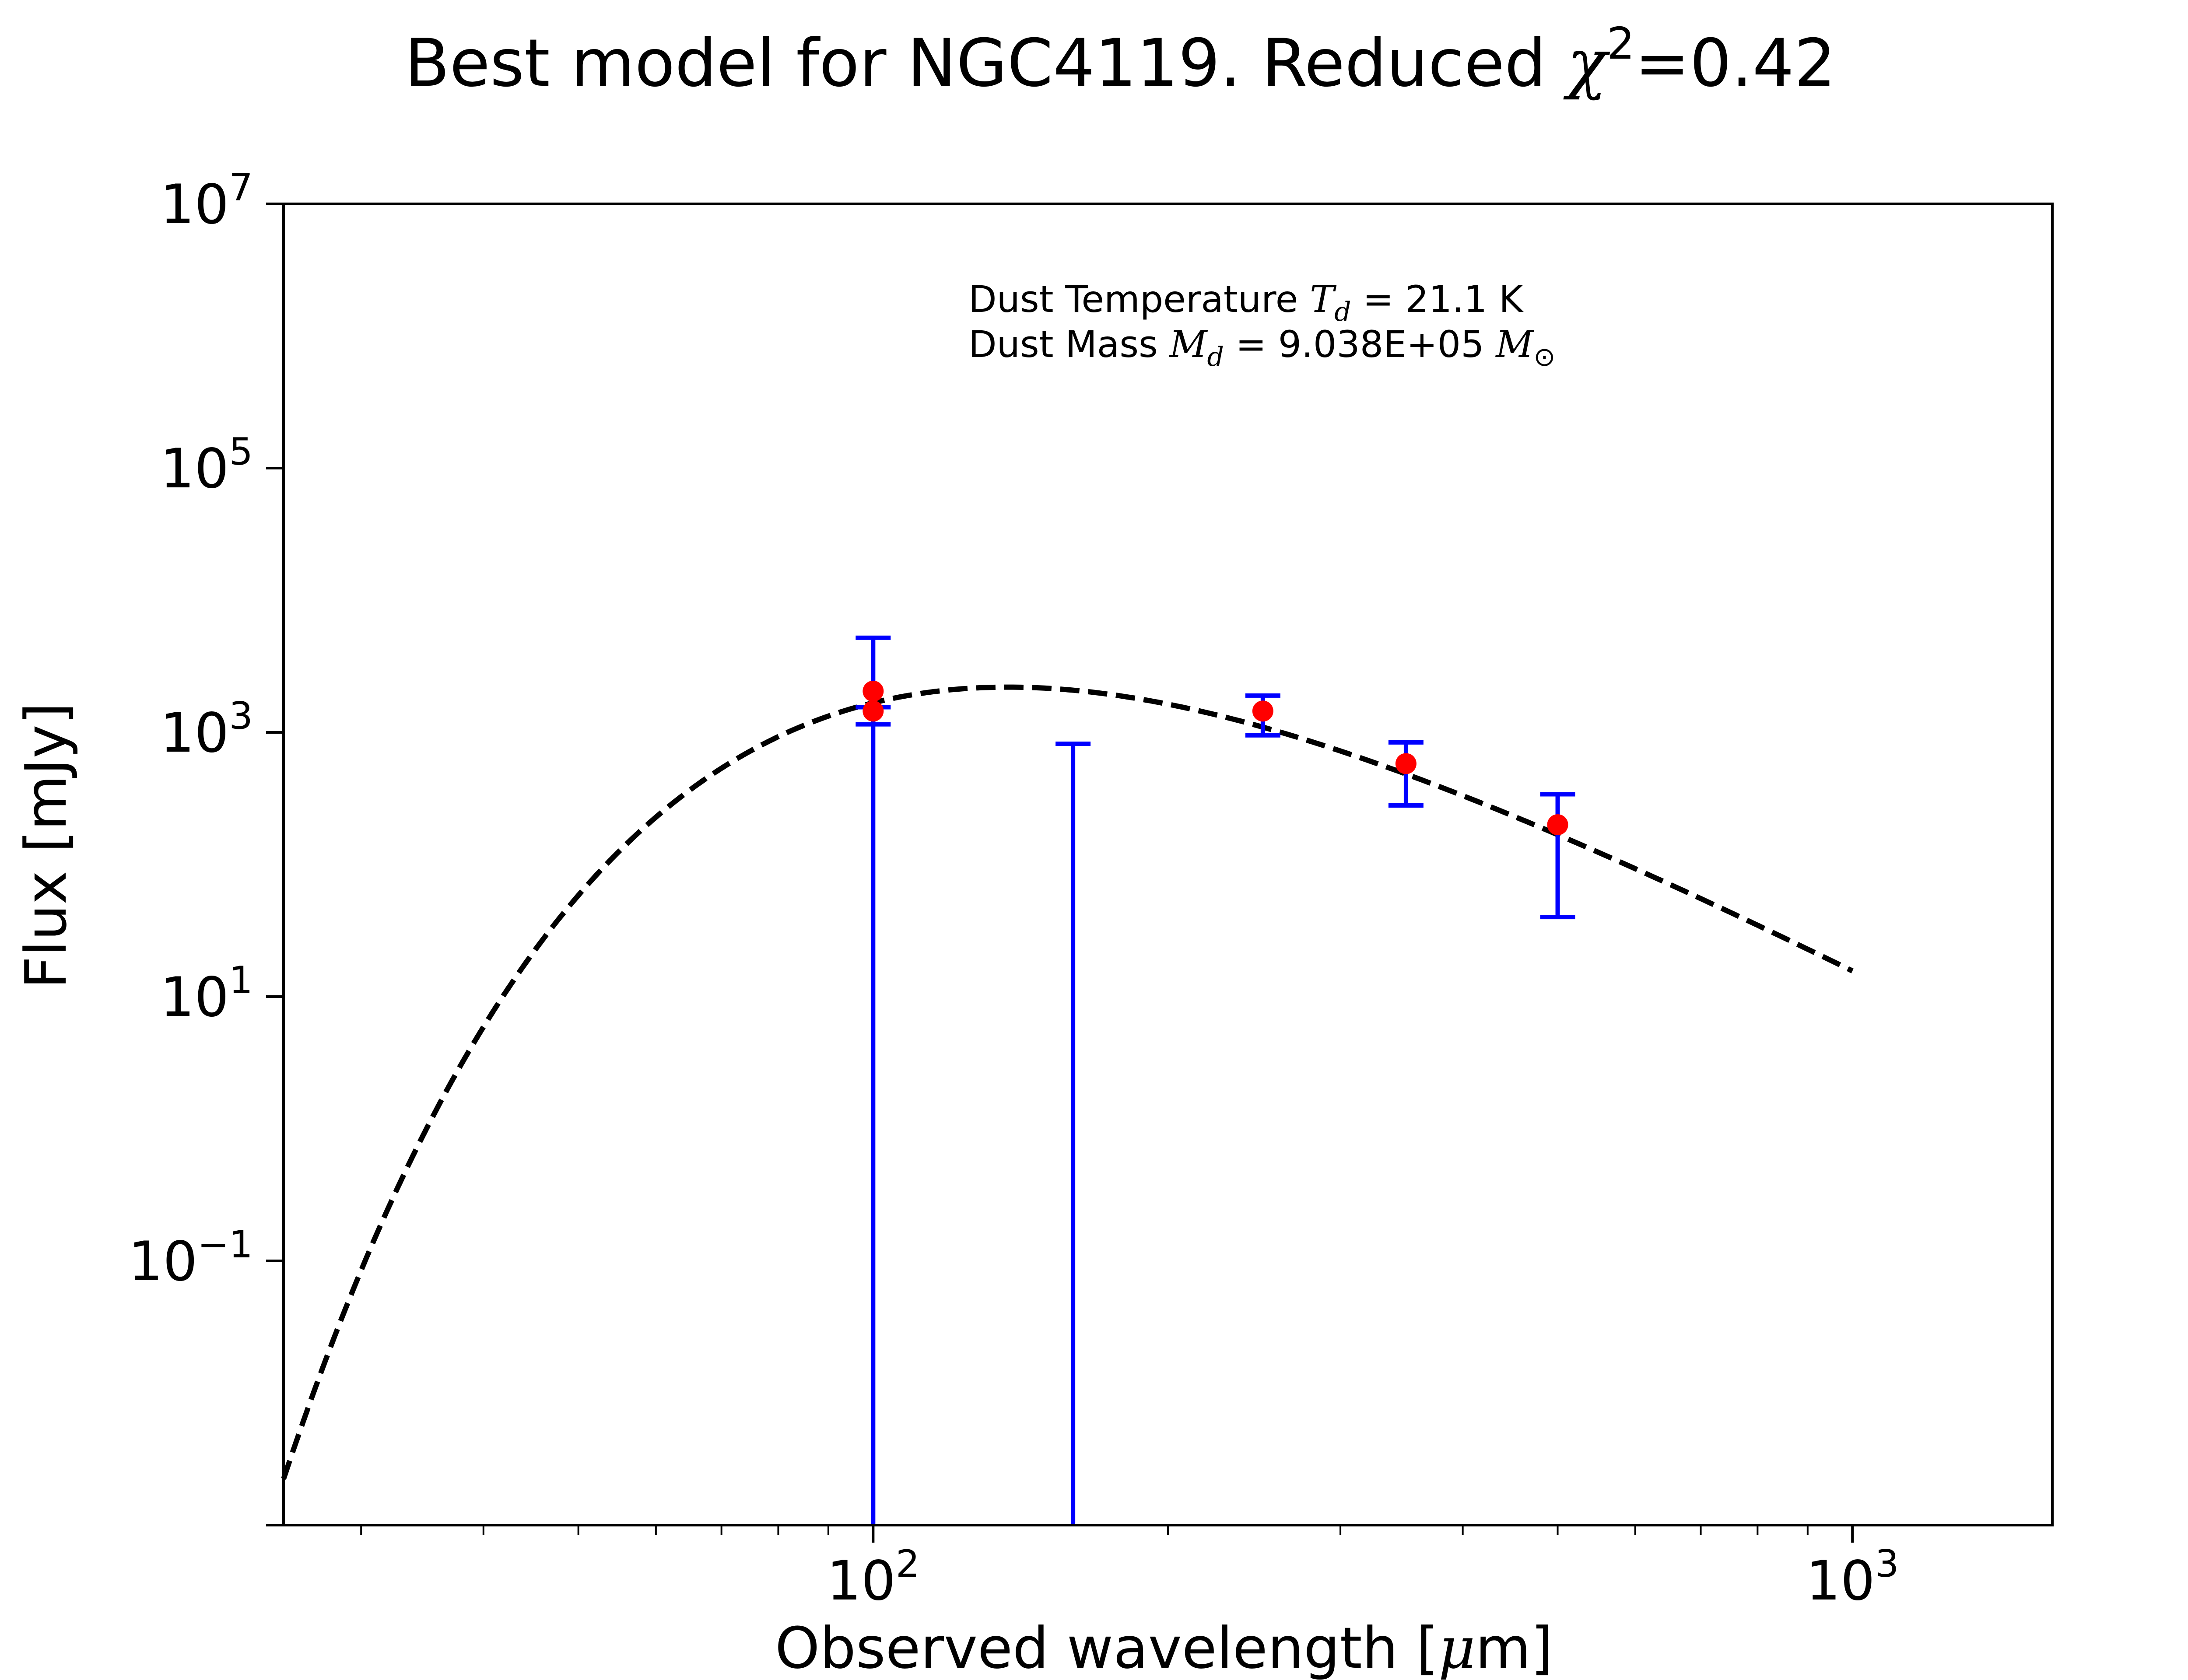  What do you see at coordinates (207, 994) in the screenshot?
I see `y-tick-label-1: 10¹` at bounding box center [207, 994].